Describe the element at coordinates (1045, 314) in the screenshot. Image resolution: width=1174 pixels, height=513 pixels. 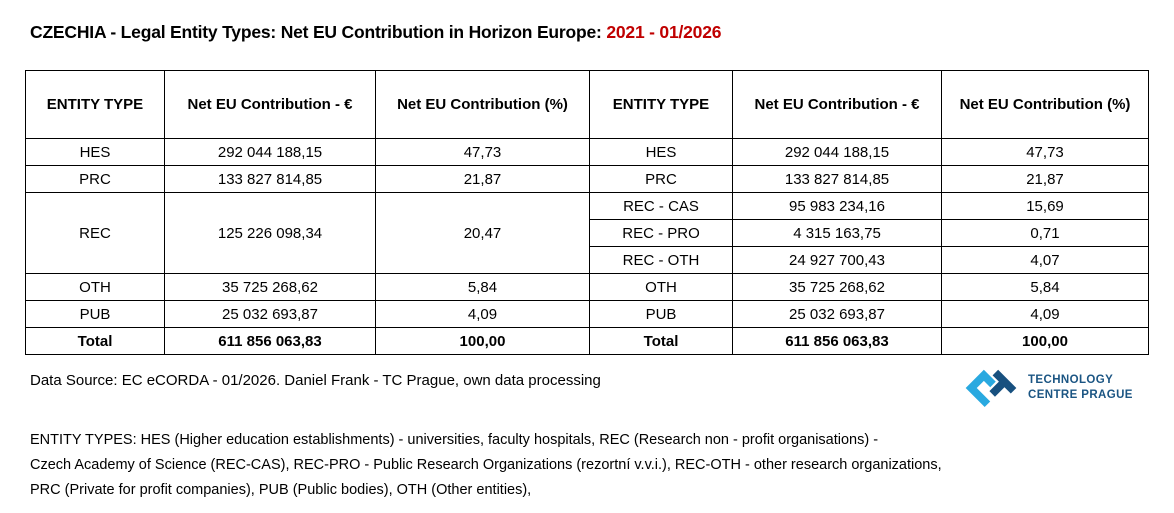
I see `cell-right-pub-pct: 4,09` at that location.